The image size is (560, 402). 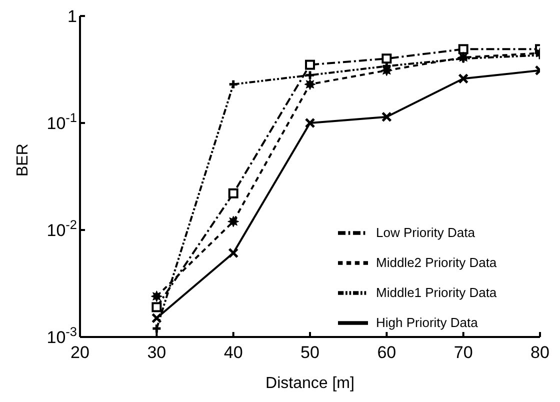 What do you see at coordinates (386, 352) in the screenshot?
I see `x-tick-label: 60` at bounding box center [386, 352].